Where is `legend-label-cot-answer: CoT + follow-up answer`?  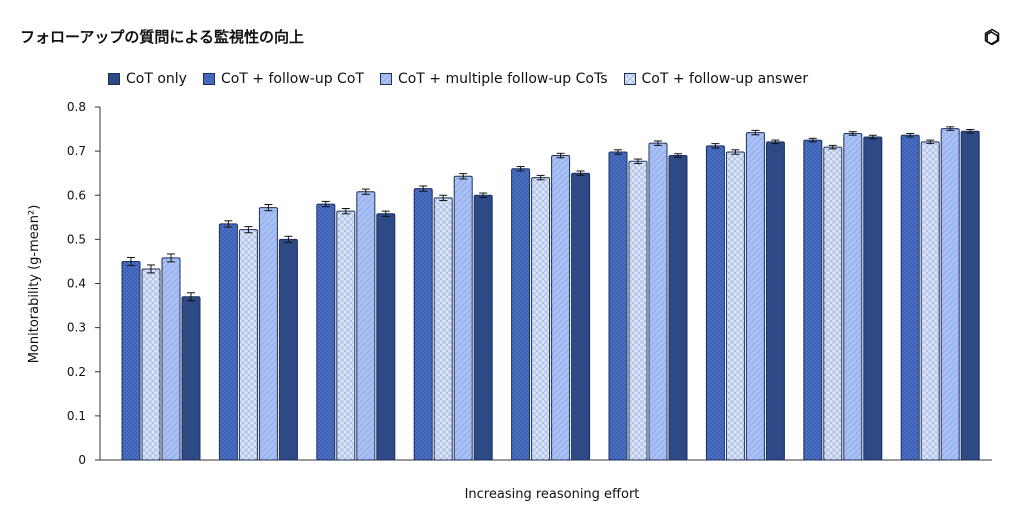
legend-label-cot-answer: CoT + follow-up answer is located at coordinates (725, 79).